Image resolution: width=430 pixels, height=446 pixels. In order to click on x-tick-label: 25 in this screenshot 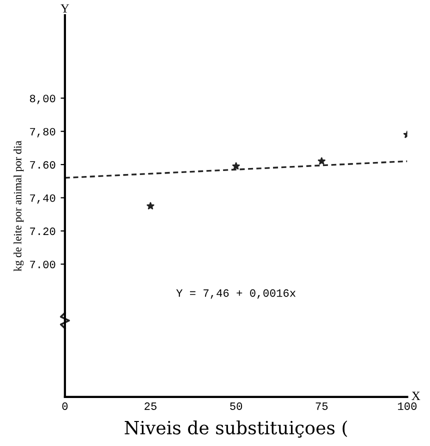, I will do `click(150, 406)`.